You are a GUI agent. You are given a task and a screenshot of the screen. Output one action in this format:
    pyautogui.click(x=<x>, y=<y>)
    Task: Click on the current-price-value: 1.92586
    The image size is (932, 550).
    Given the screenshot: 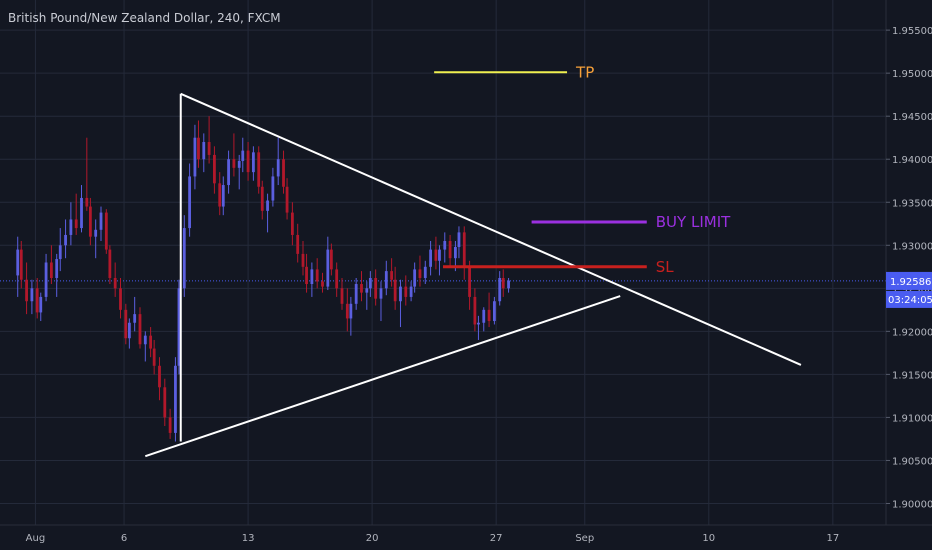 What is the action you would take?
    pyautogui.click(x=910, y=282)
    